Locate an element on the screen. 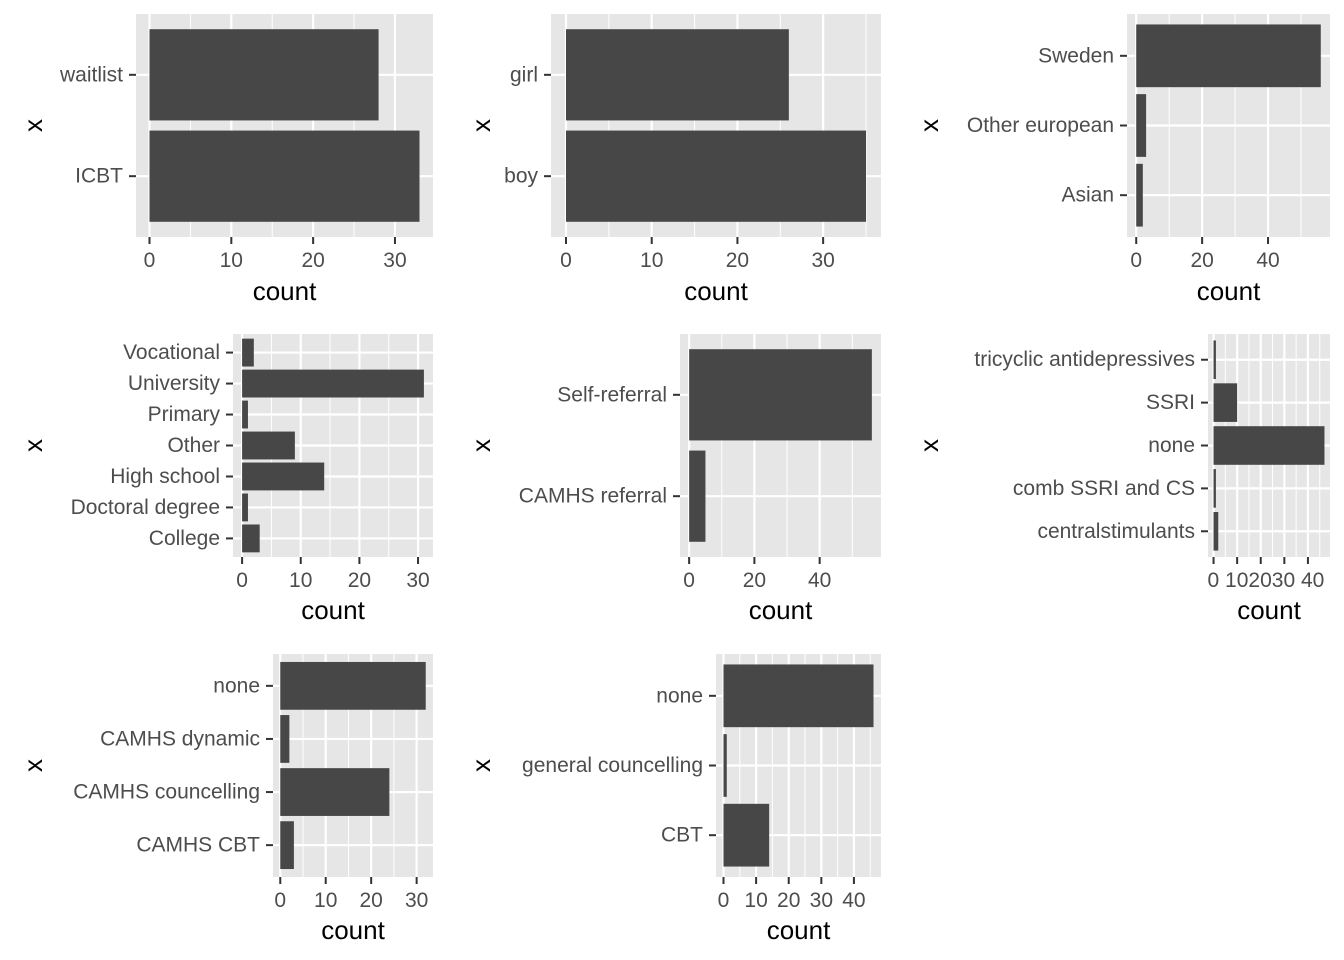 The height and width of the screenshot is (960, 1344). y-tick-label: boy is located at coordinates (521, 176).